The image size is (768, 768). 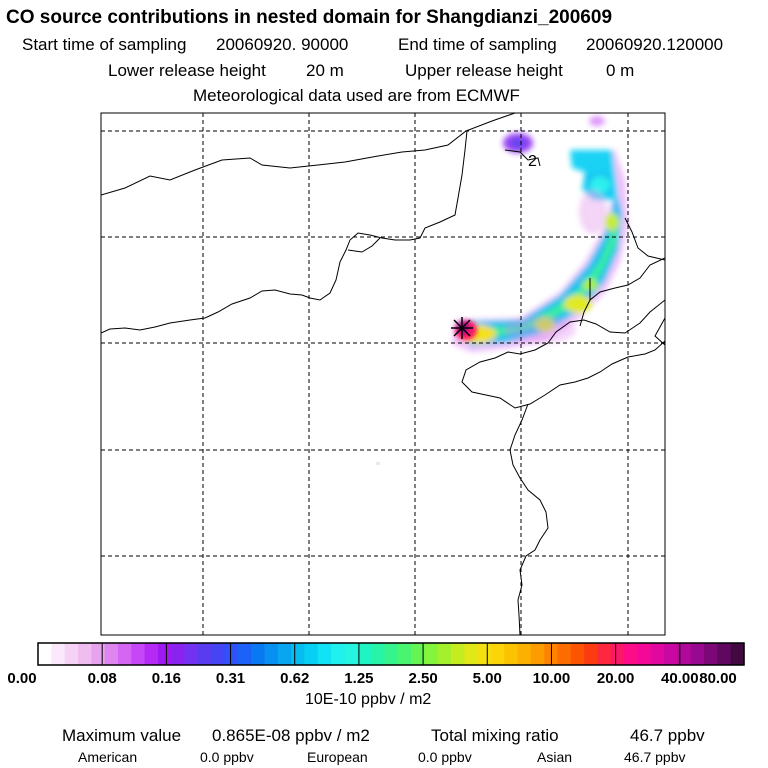 I want to click on receptor-star-icon, so click(x=462, y=328).